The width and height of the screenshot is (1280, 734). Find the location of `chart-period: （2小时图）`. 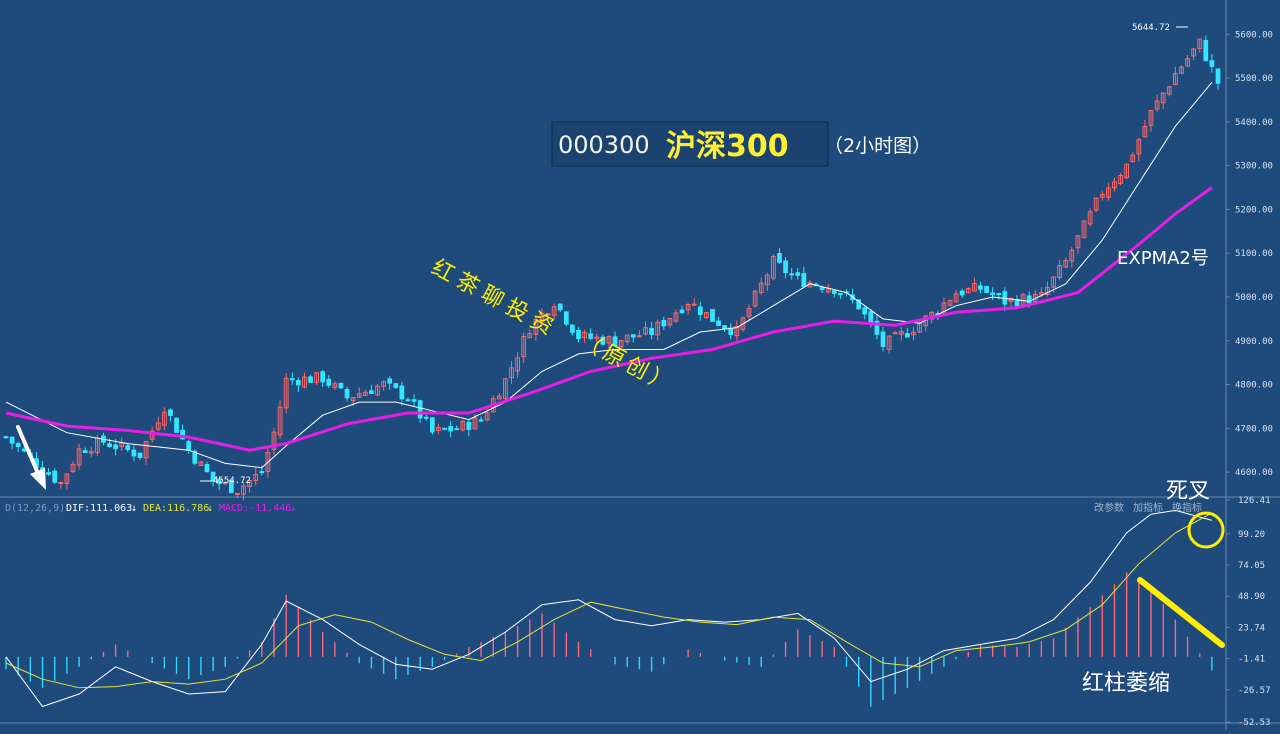

chart-period: （2小时图） is located at coordinates (877, 146).